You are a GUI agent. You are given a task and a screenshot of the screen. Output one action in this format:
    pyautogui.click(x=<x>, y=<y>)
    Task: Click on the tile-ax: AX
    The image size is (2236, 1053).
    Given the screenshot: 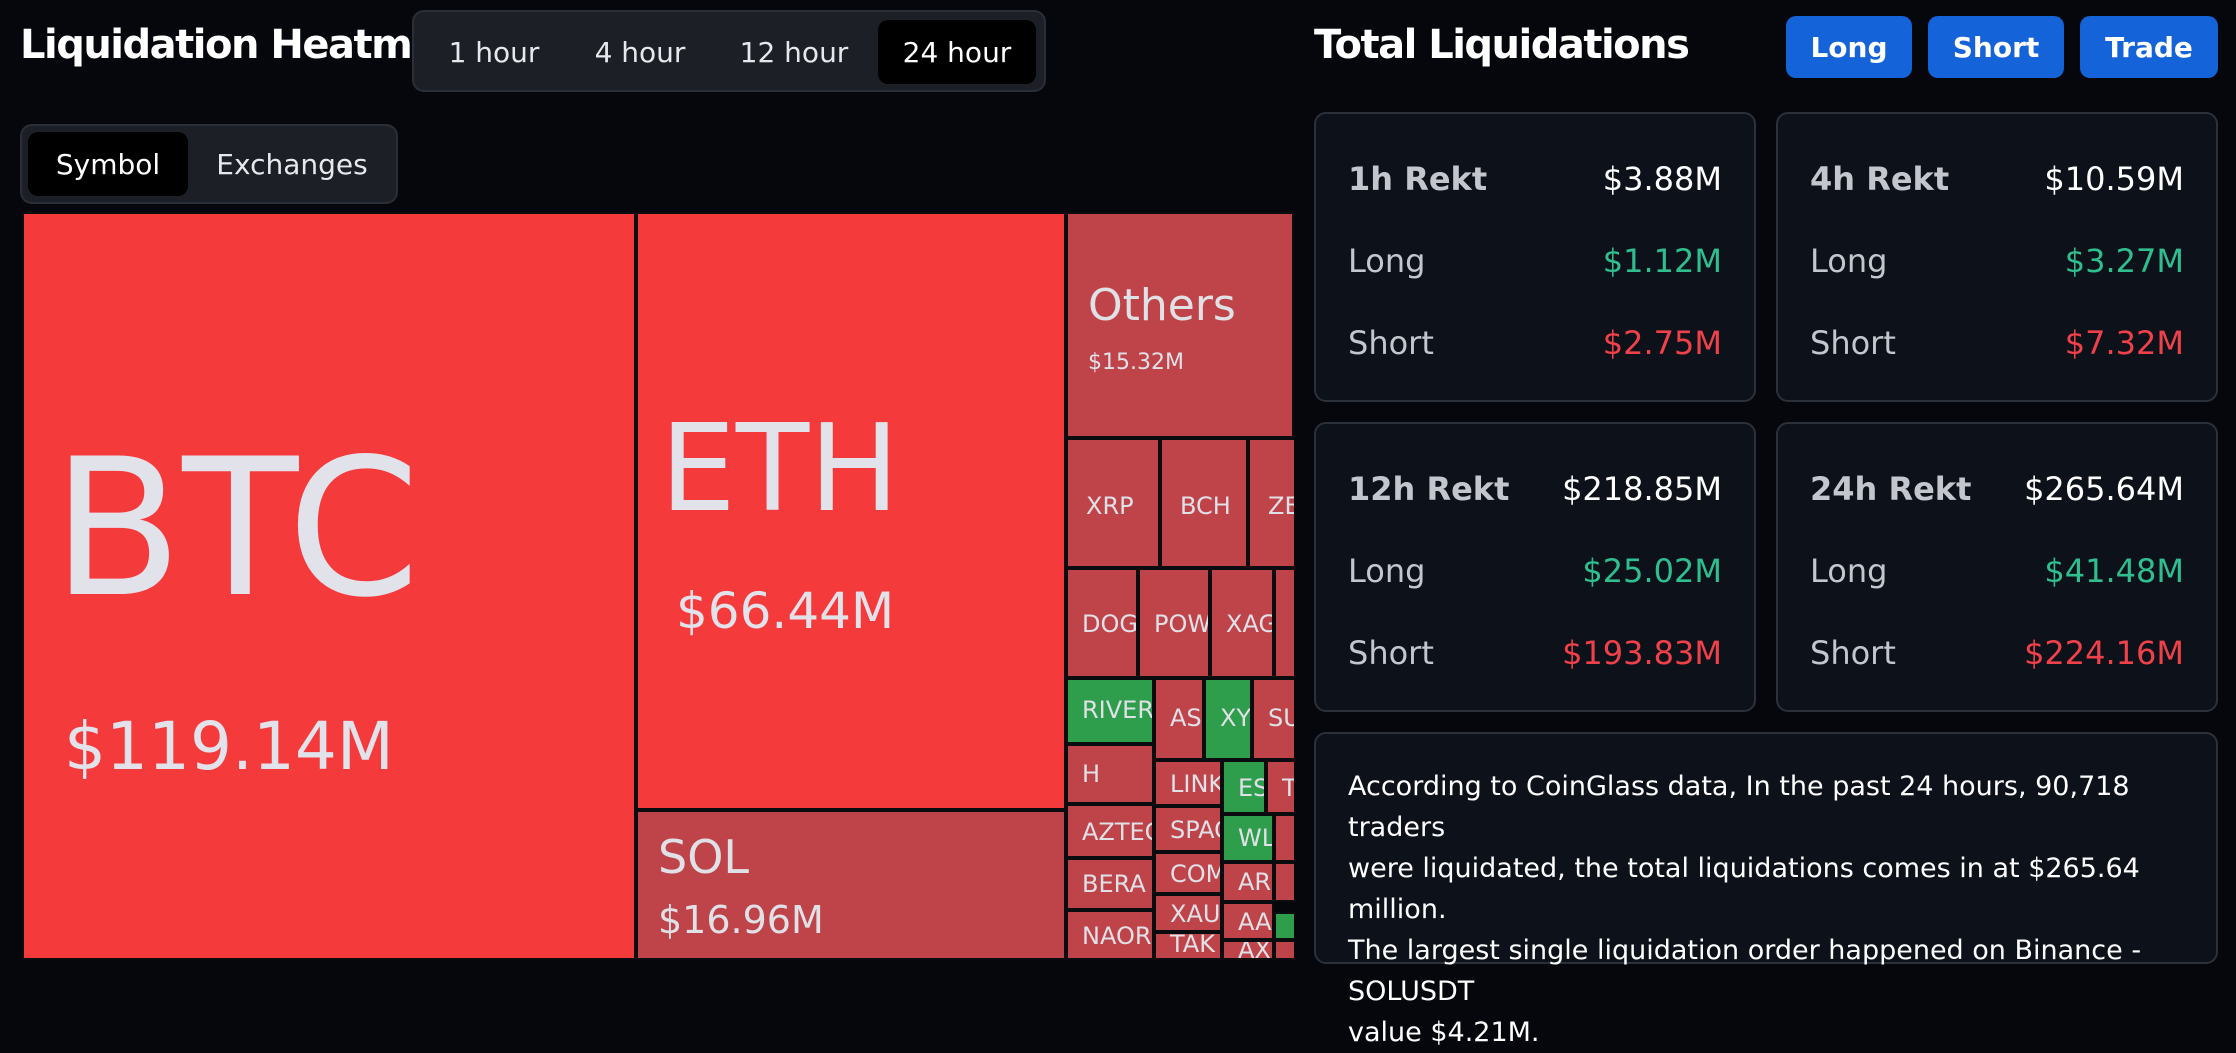 What is the action you would take?
    pyautogui.click(x=1248, y=950)
    